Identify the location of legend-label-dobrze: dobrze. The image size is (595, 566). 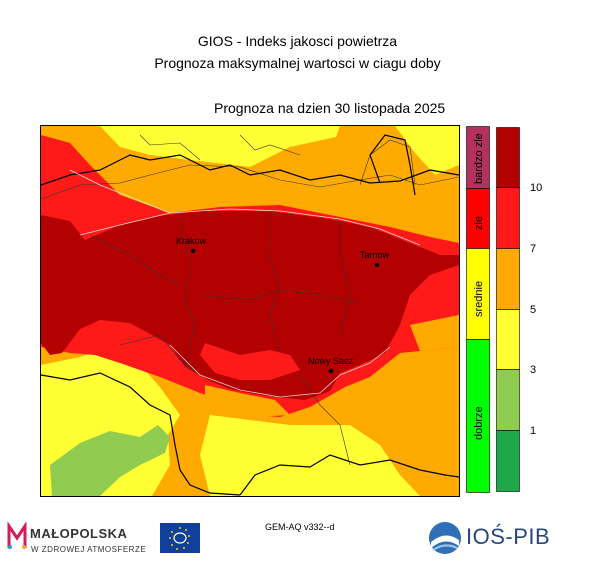
(479, 423).